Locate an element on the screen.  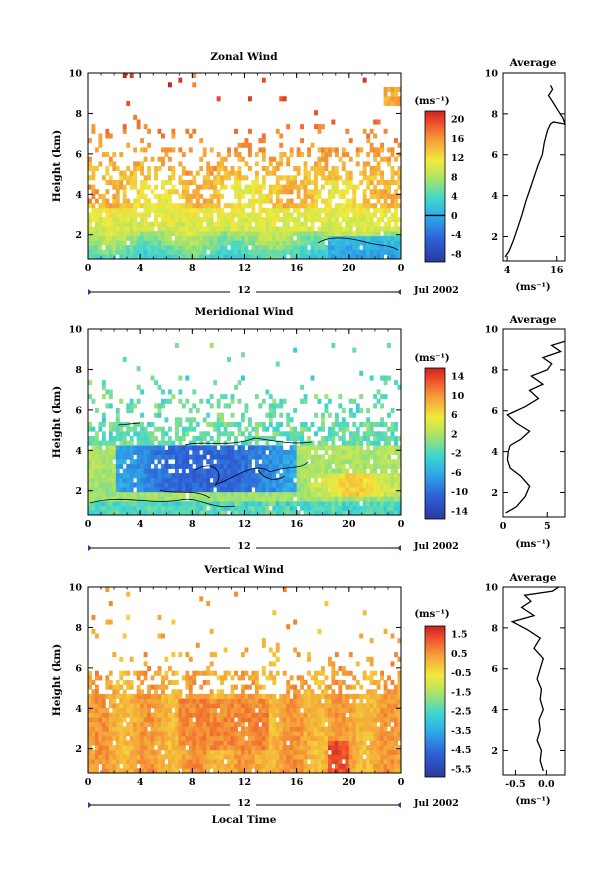
zonal-wind-average-x-tick-label: 16 is located at coordinates (557, 270).